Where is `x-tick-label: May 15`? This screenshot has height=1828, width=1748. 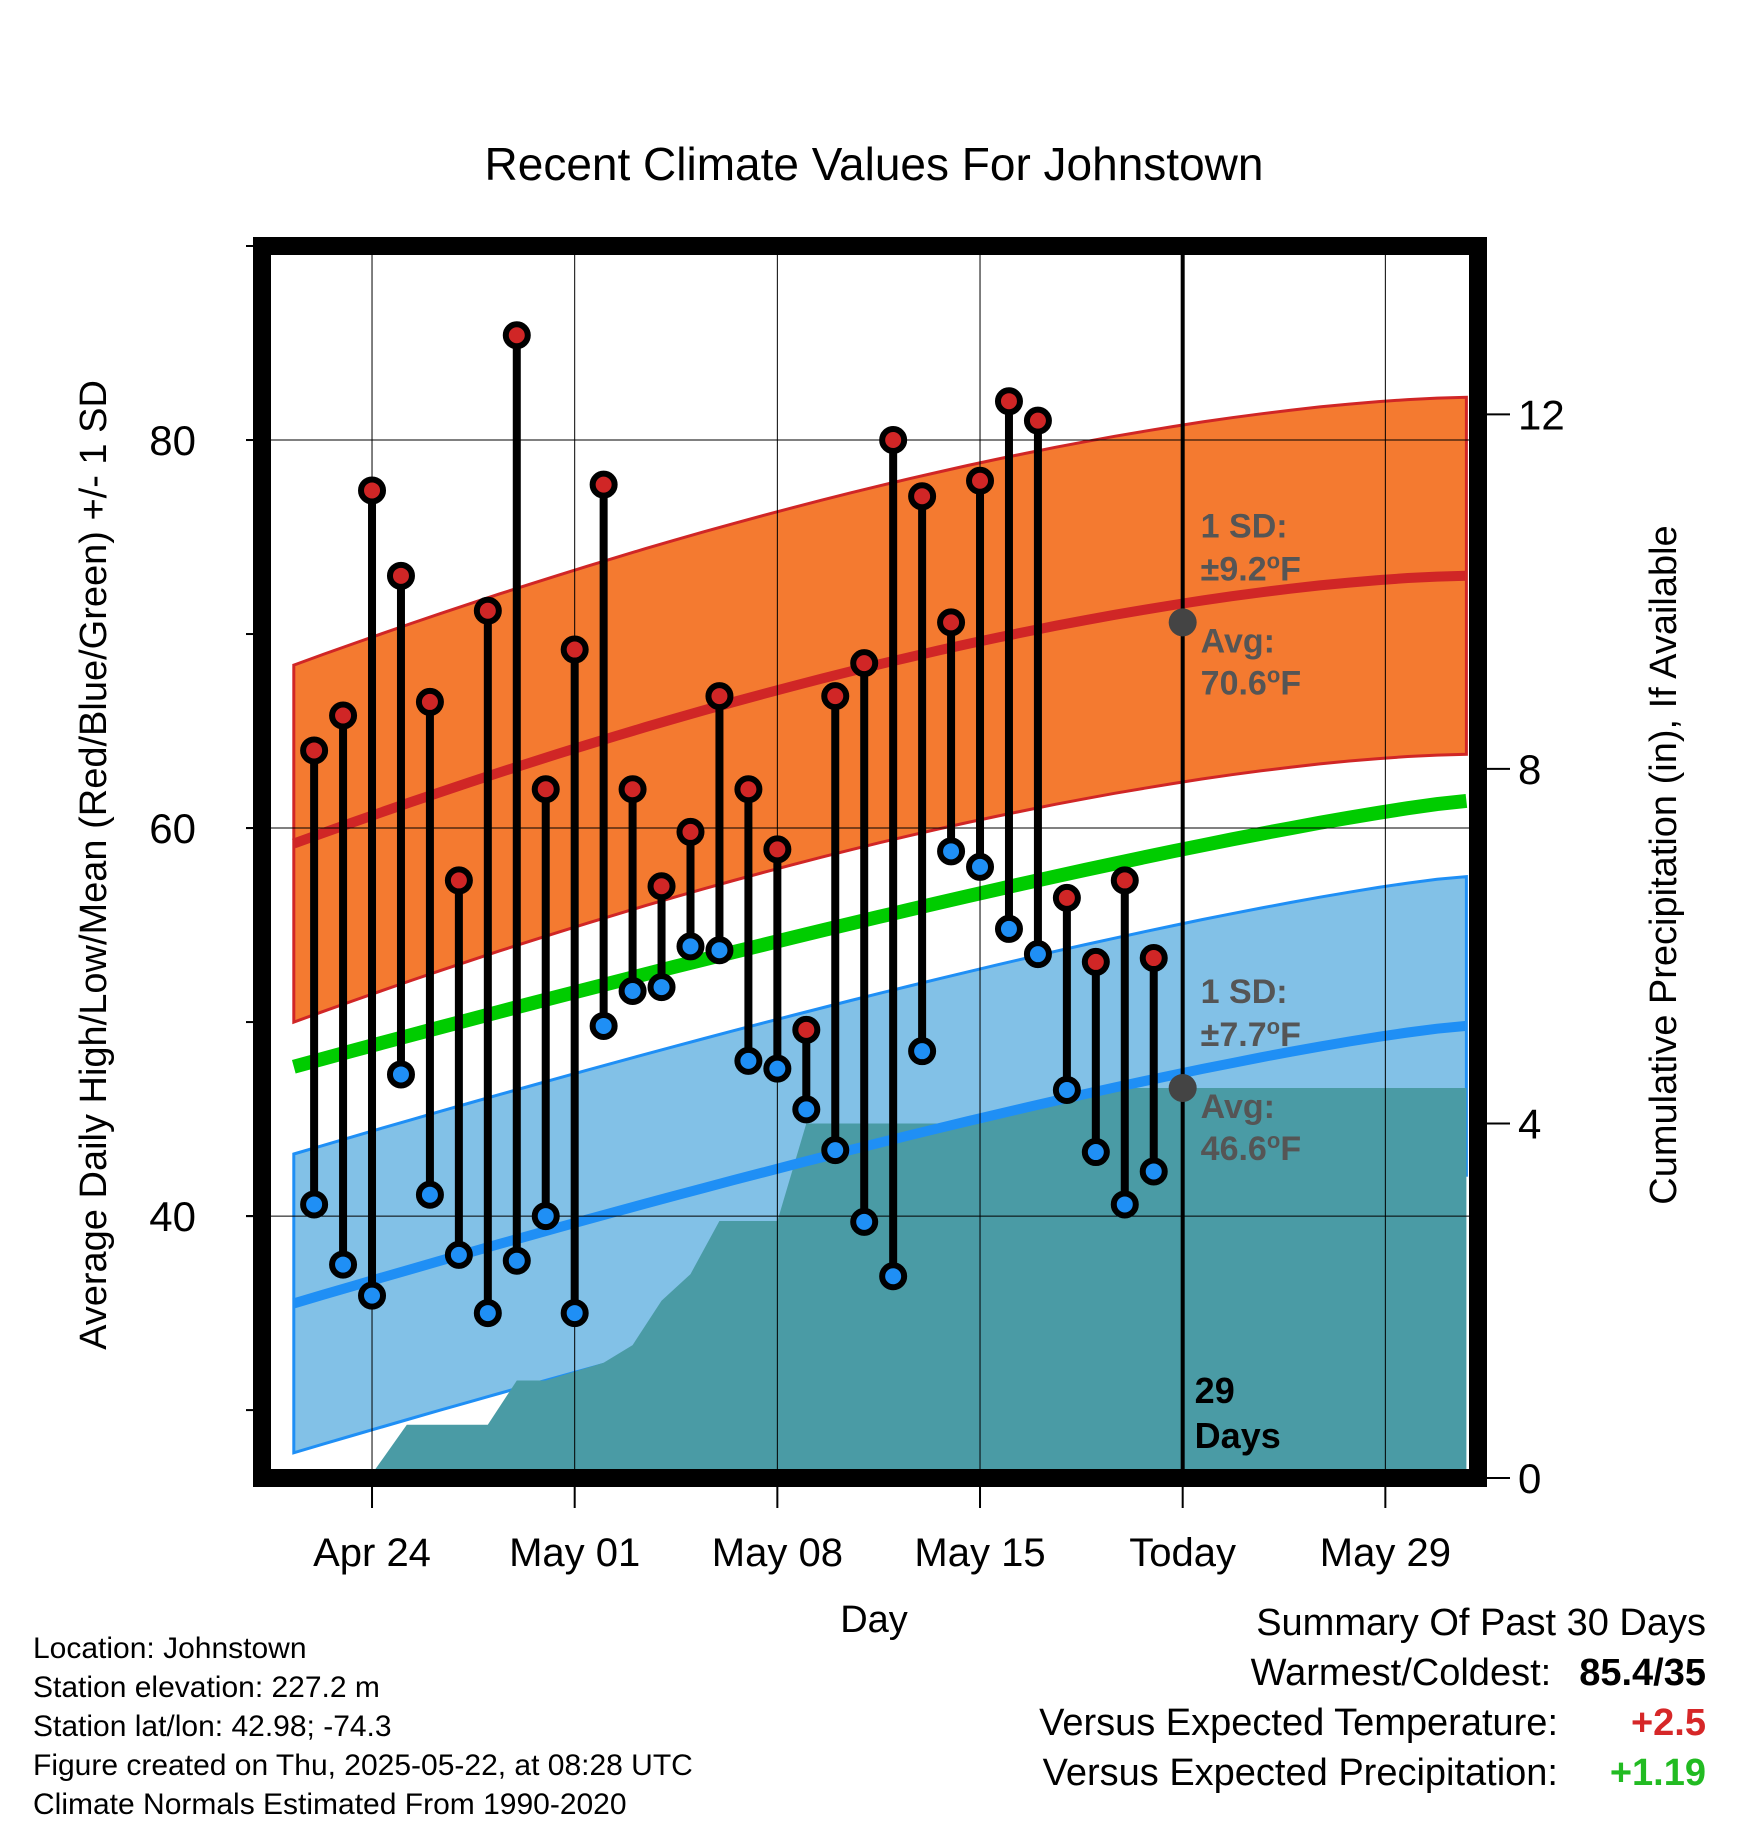 x-tick-label: May 15 is located at coordinates (979, 1553).